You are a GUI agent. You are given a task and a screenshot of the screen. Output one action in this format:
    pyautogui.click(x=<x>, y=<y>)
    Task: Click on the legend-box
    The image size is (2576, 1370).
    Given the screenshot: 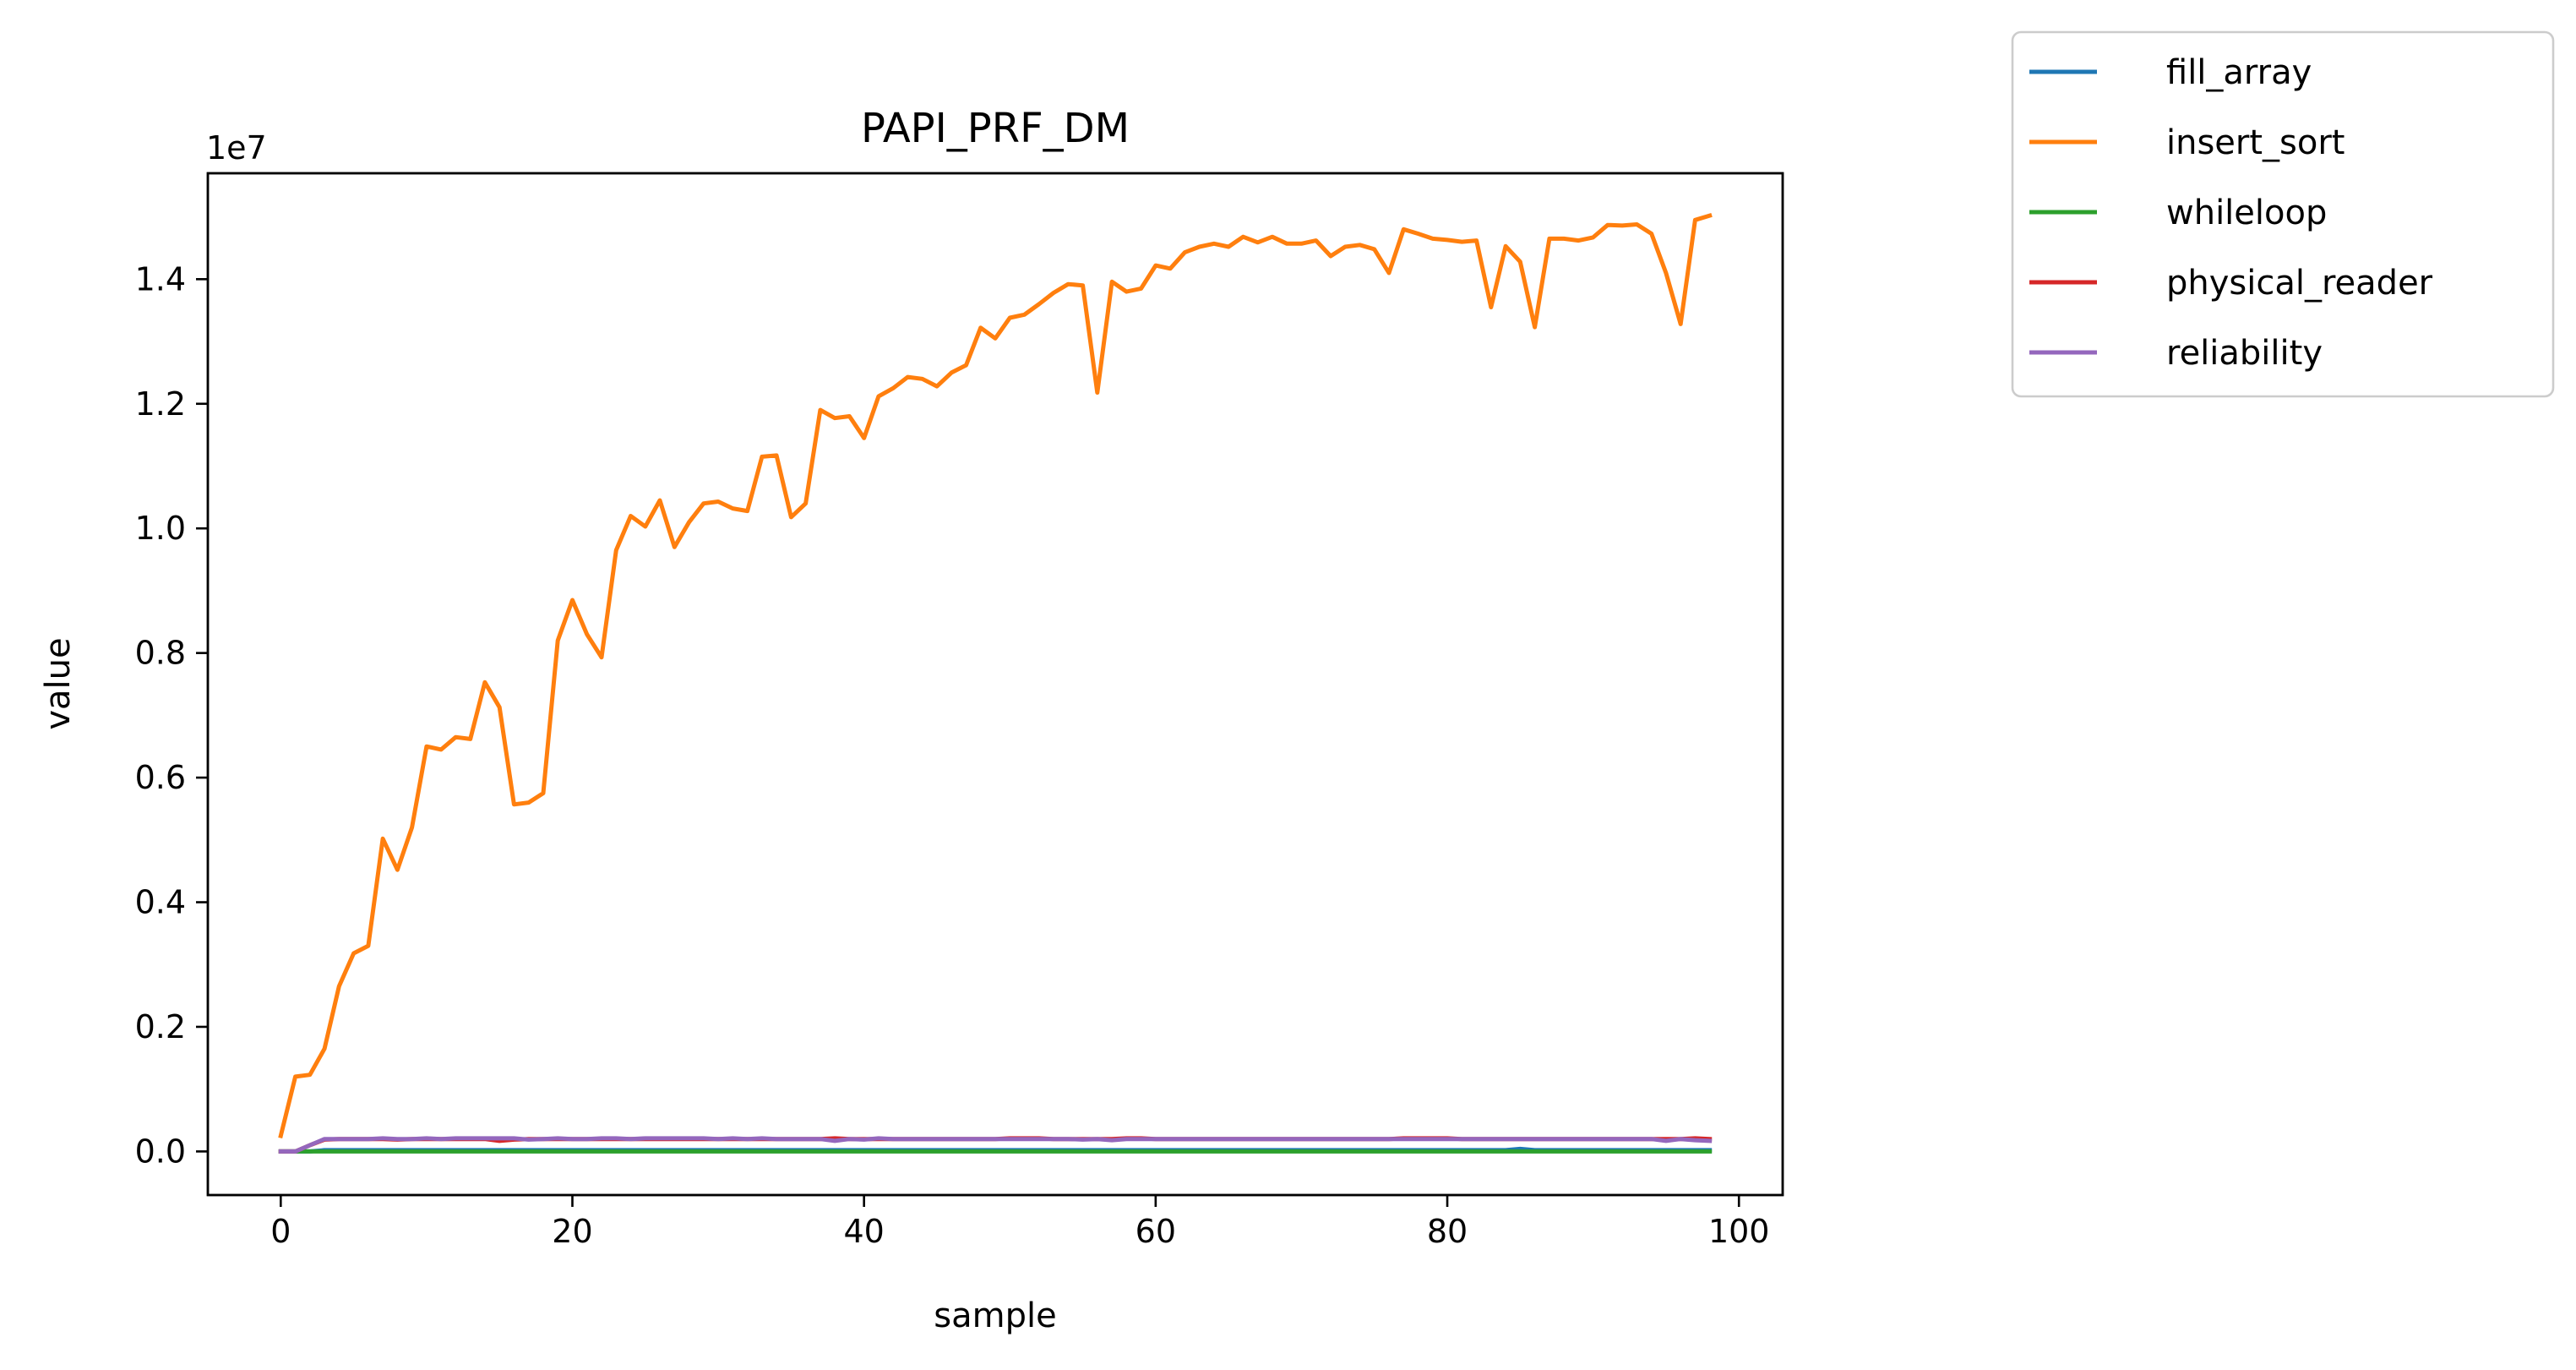 What is the action you would take?
    pyautogui.click(x=2283, y=214)
    